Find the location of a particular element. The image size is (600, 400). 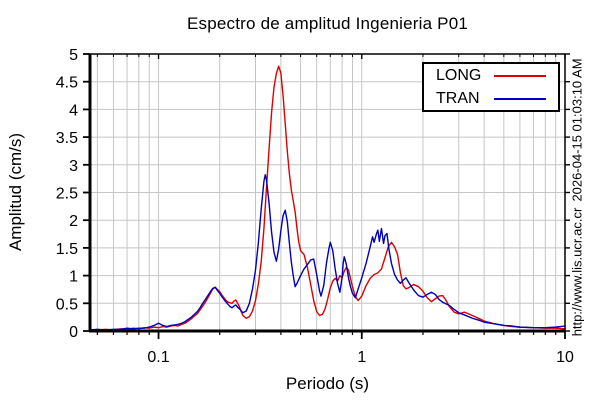

timestamp-annotation: 2026-04-15 01:03:10 AM is located at coordinates (577, 130).